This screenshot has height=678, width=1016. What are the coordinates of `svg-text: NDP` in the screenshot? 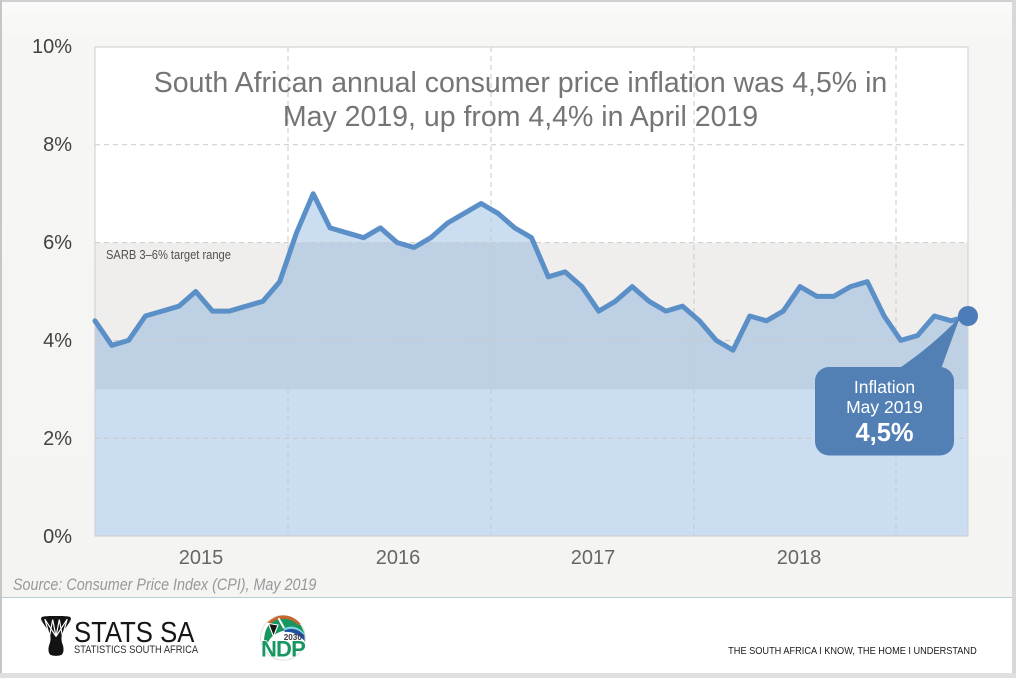 It's located at (283, 648).